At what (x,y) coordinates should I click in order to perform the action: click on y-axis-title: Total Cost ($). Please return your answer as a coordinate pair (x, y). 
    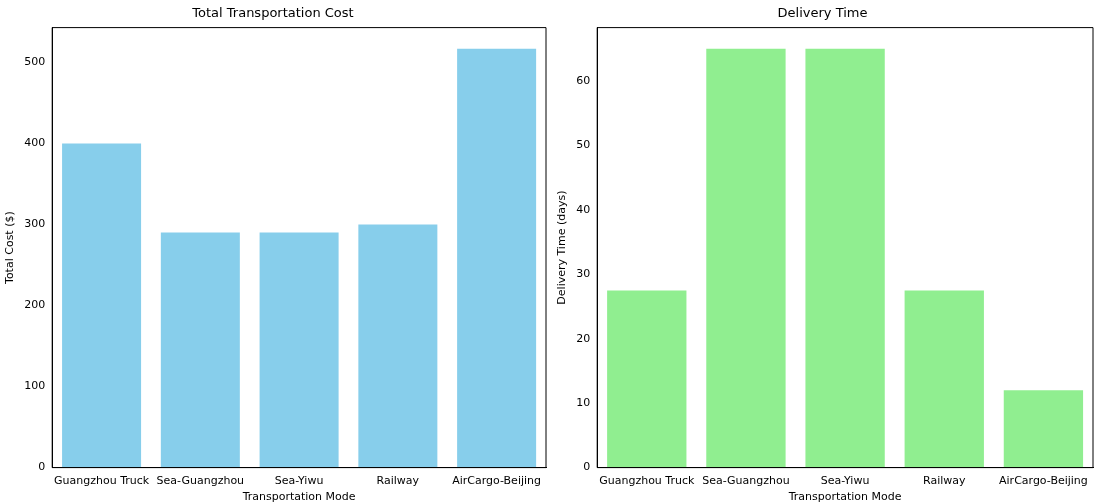
    Looking at the image, I should click on (10, 248).